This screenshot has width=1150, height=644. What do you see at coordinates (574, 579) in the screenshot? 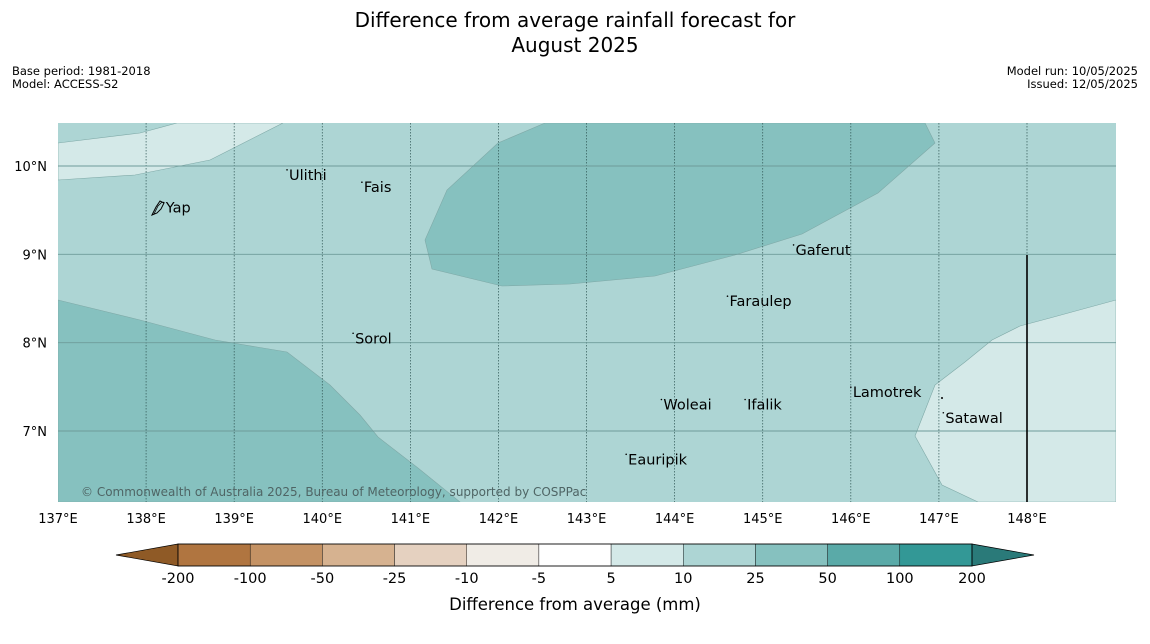
I see `colorbar-tick-labels: -200 -100 -50 -25 -10 -5 5 10 25 50 100 200` at bounding box center [574, 579].